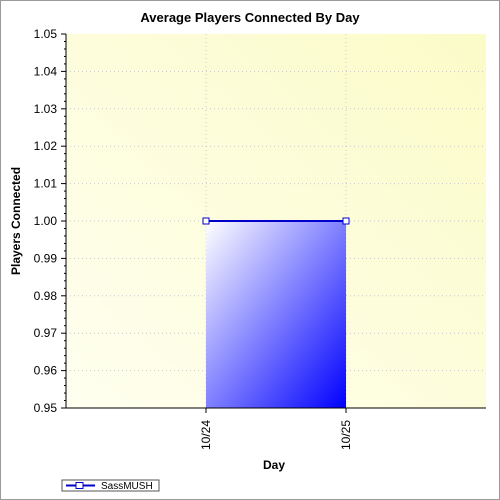 Image resolution: width=500 pixels, height=500 pixels. What do you see at coordinates (46, 109) in the screenshot?
I see `y-tick-label: 1.03` at bounding box center [46, 109].